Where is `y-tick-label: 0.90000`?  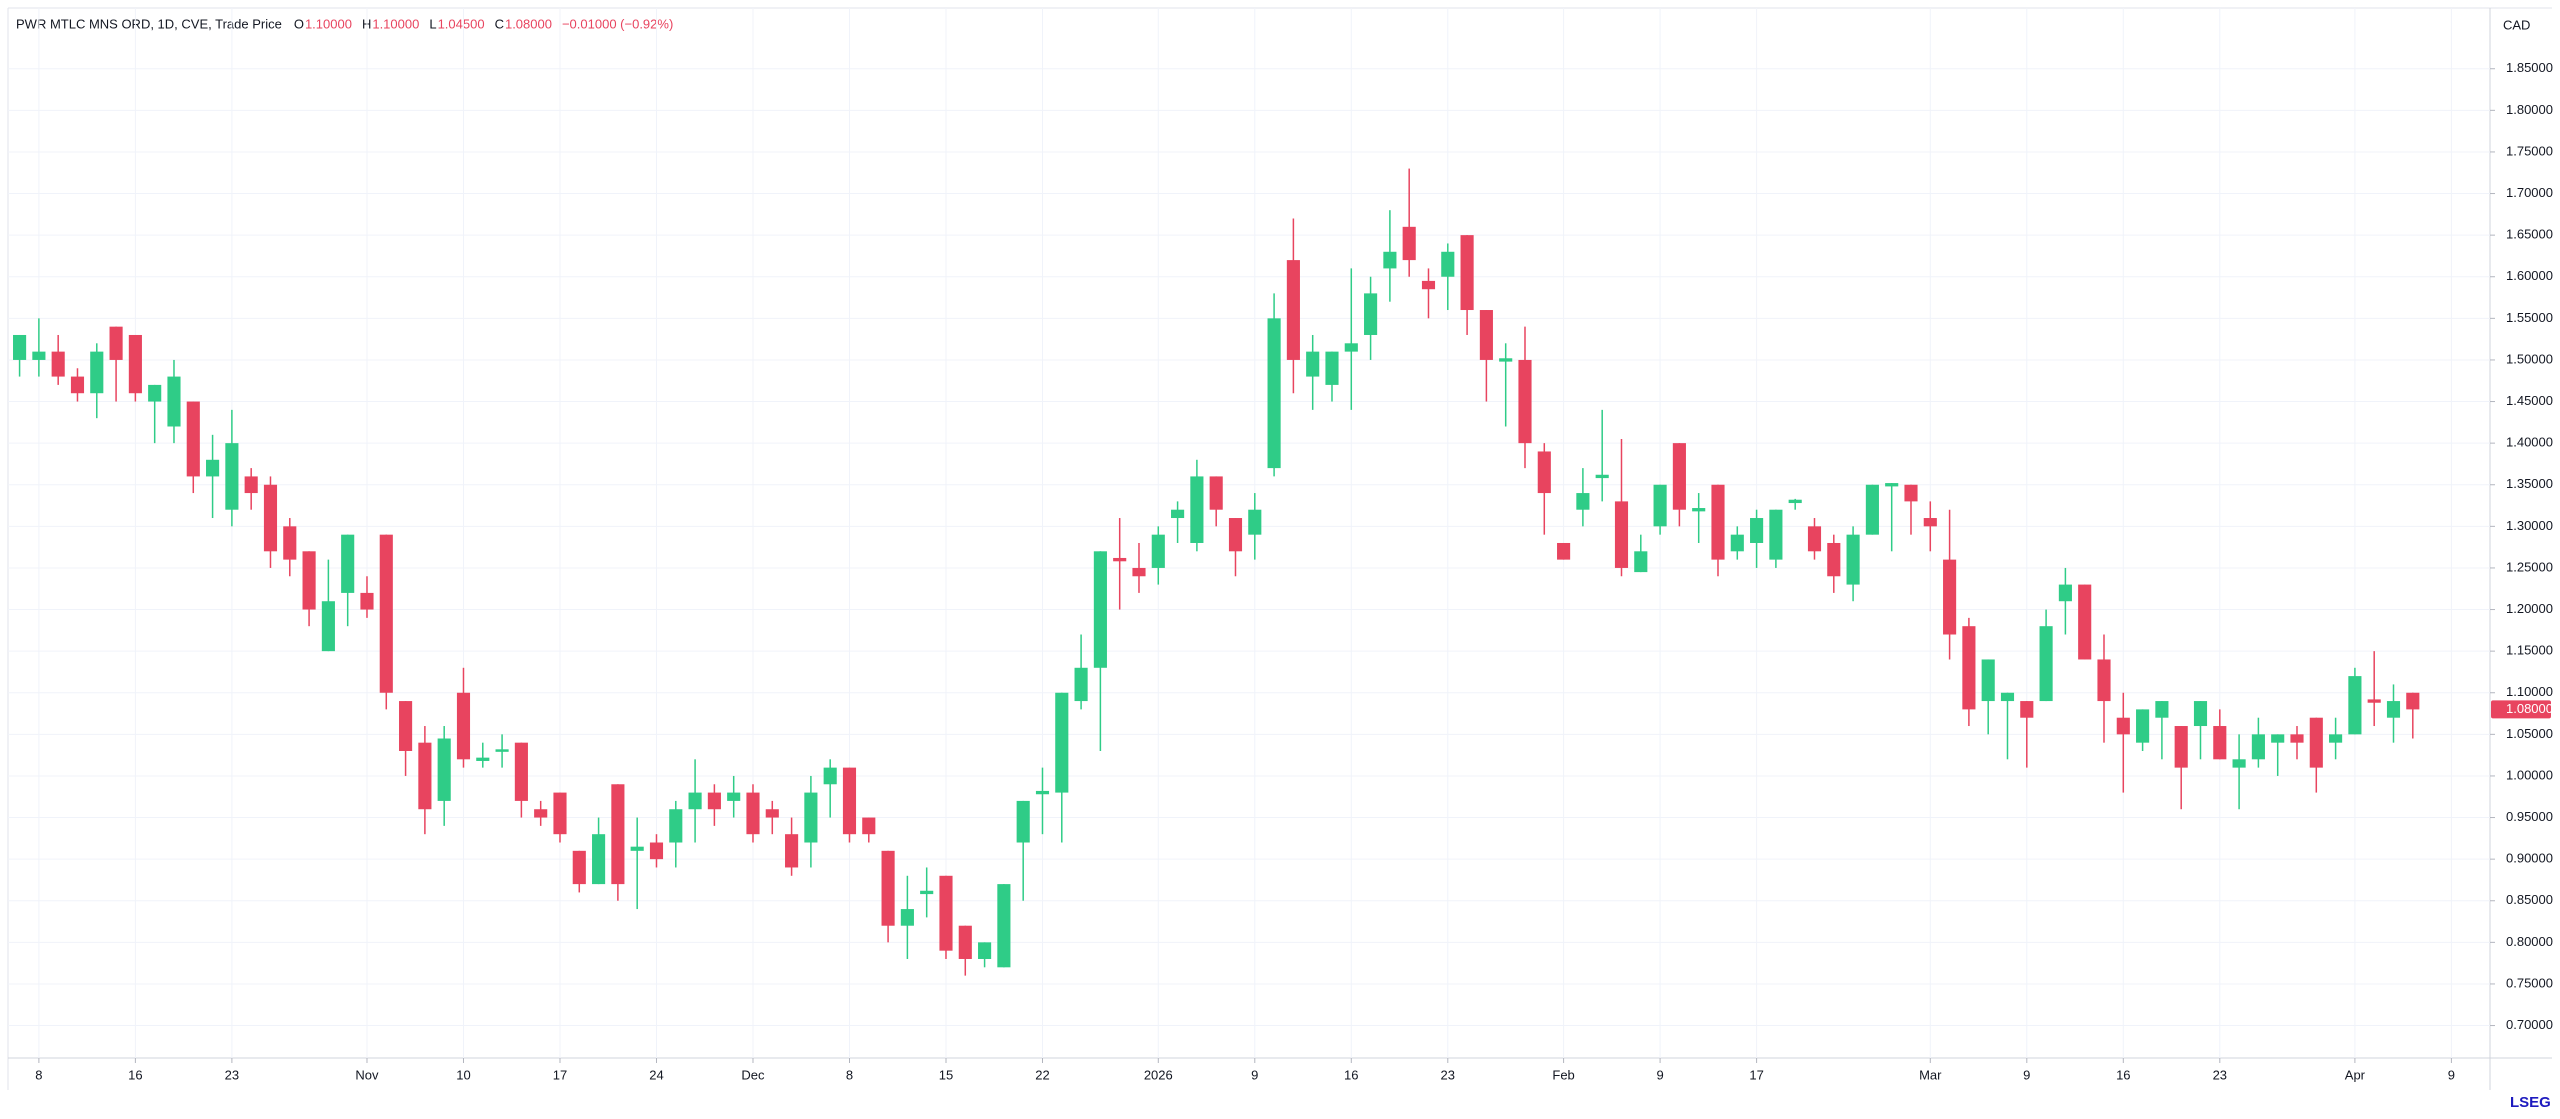 y-tick-label: 0.90000 is located at coordinates (2529, 858).